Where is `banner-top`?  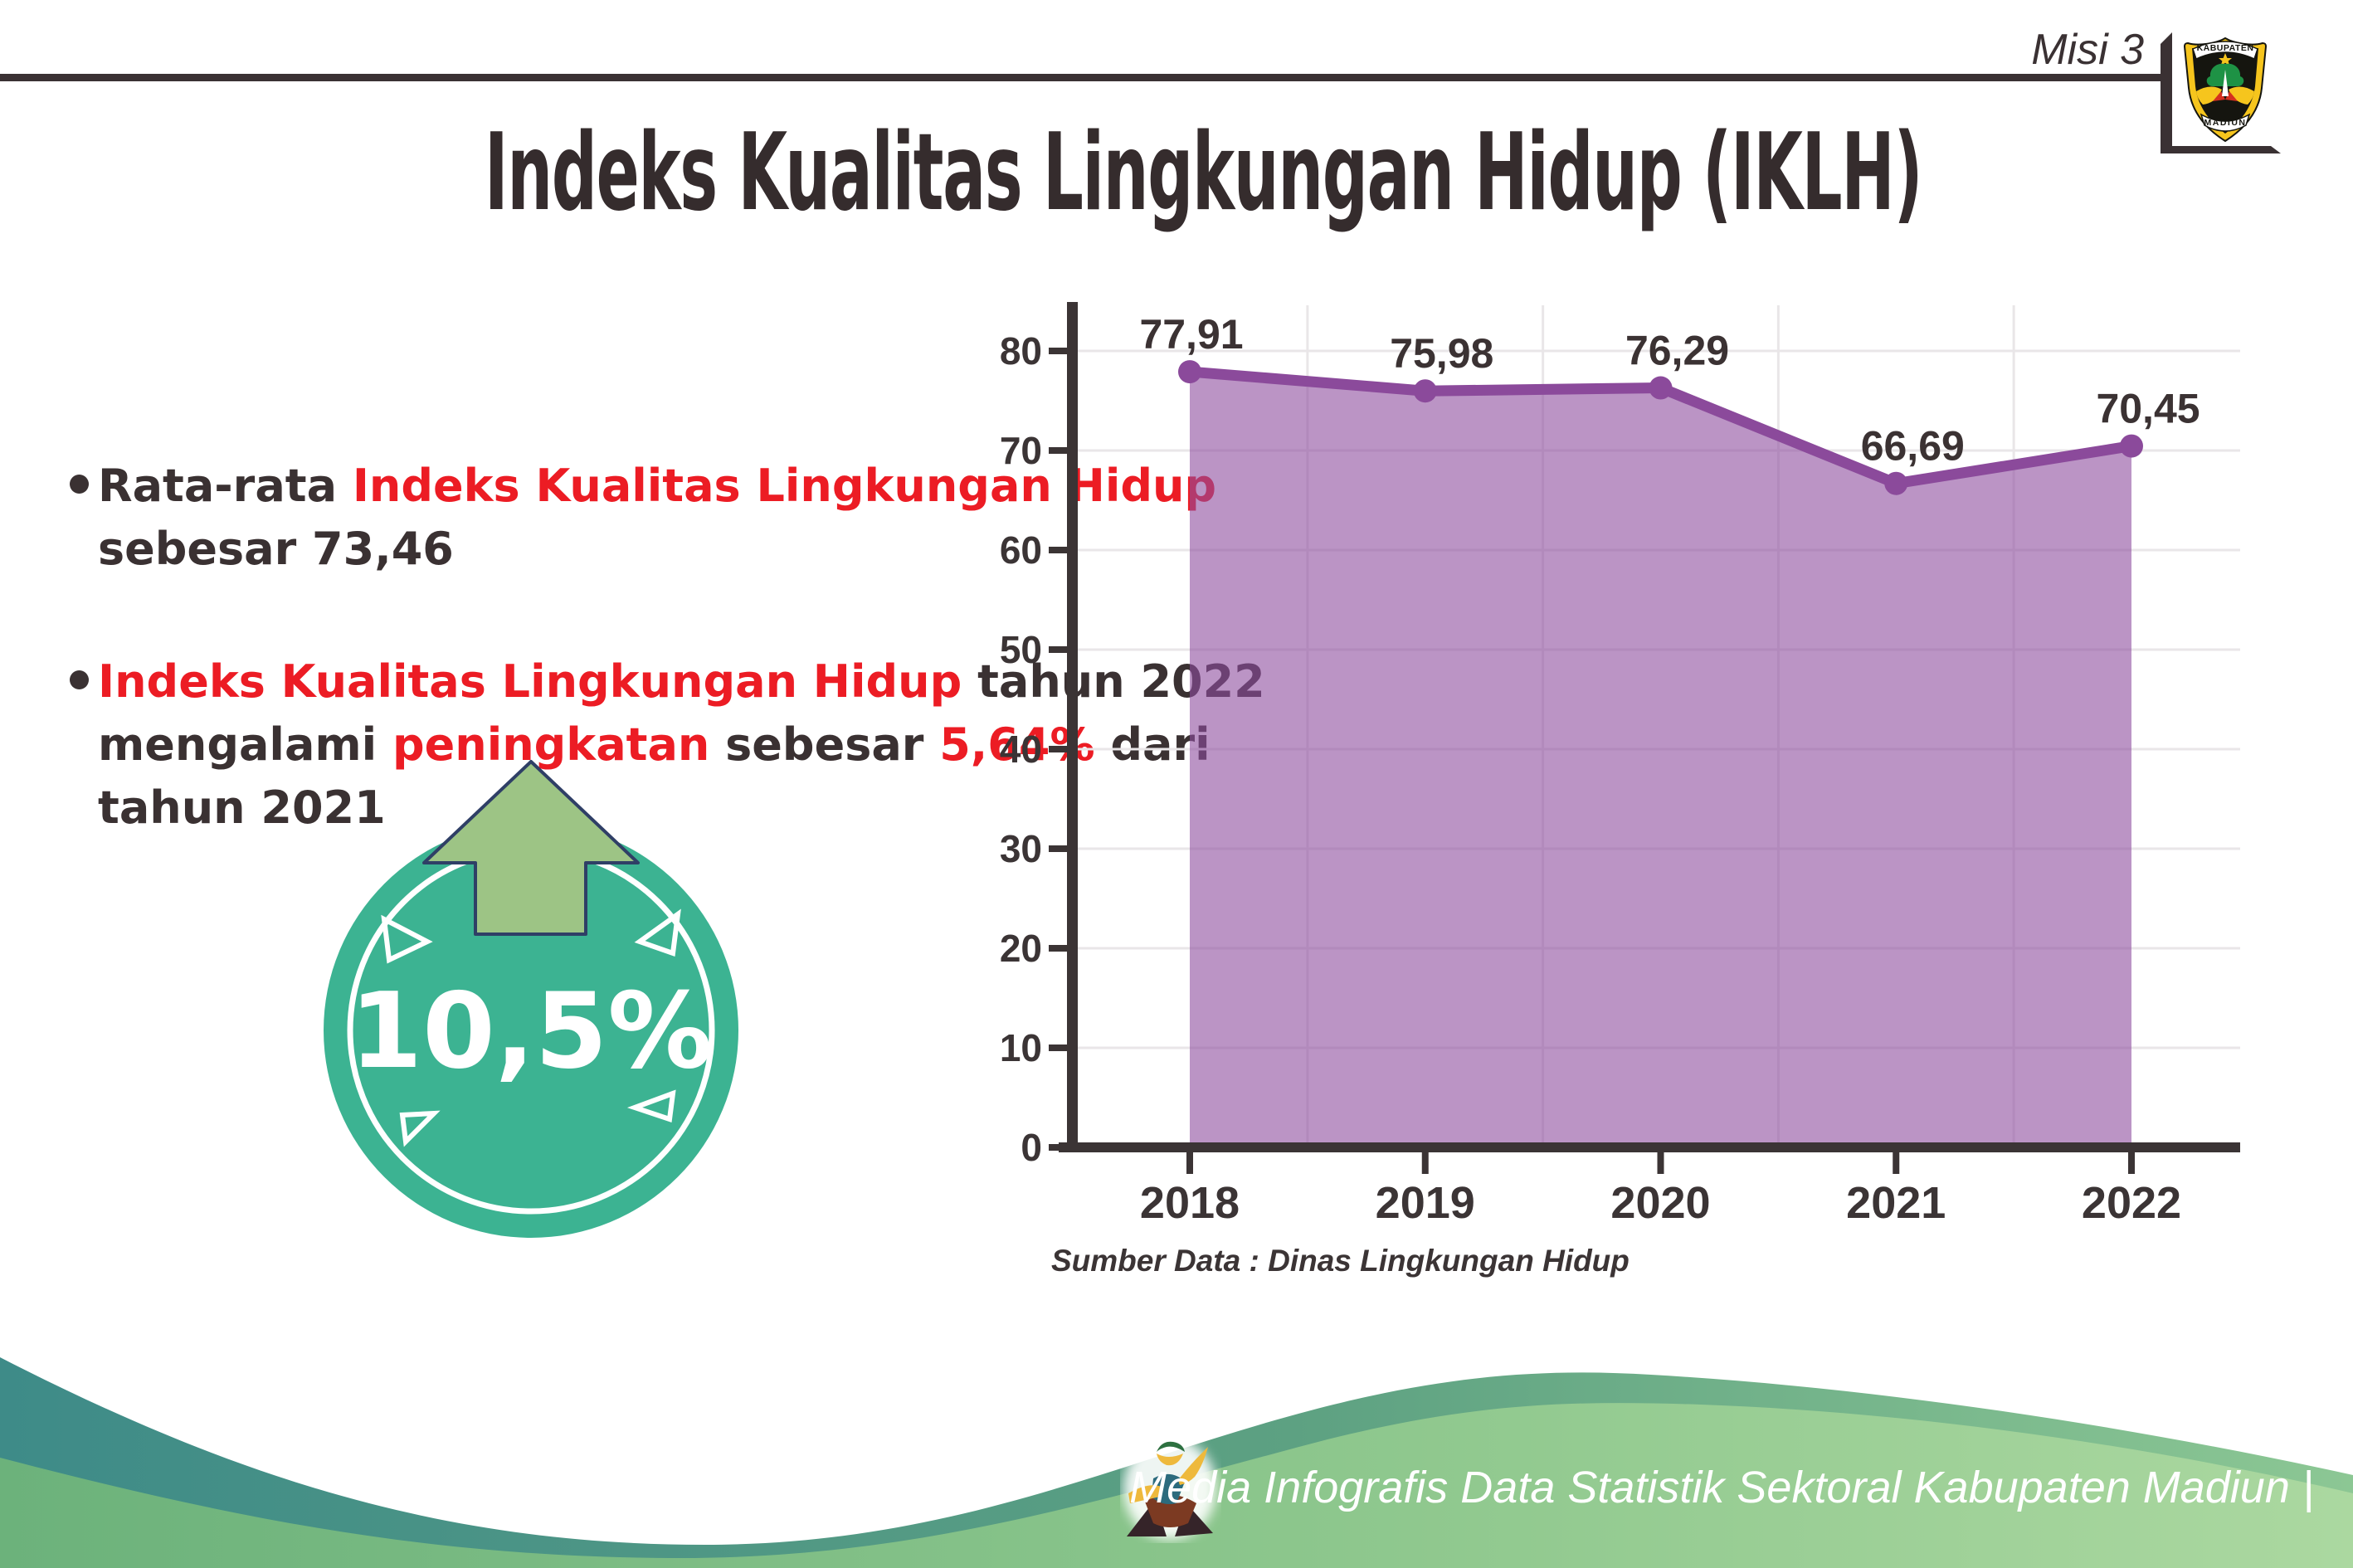
banner-top is located at coordinates (2225, 51).